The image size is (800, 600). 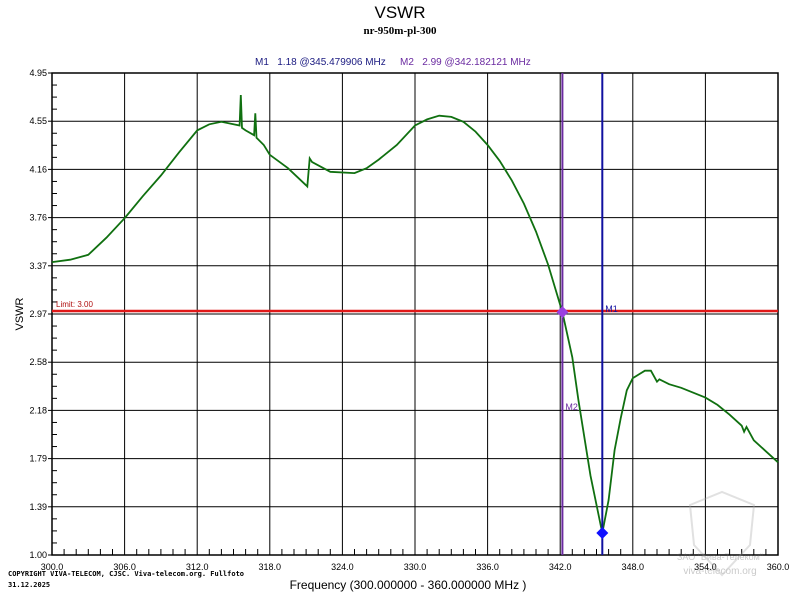 What do you see at coordinates (270, 567) in the screenshot?
I see `x-tick-label: 318.0` at bounding box center [270, 567].